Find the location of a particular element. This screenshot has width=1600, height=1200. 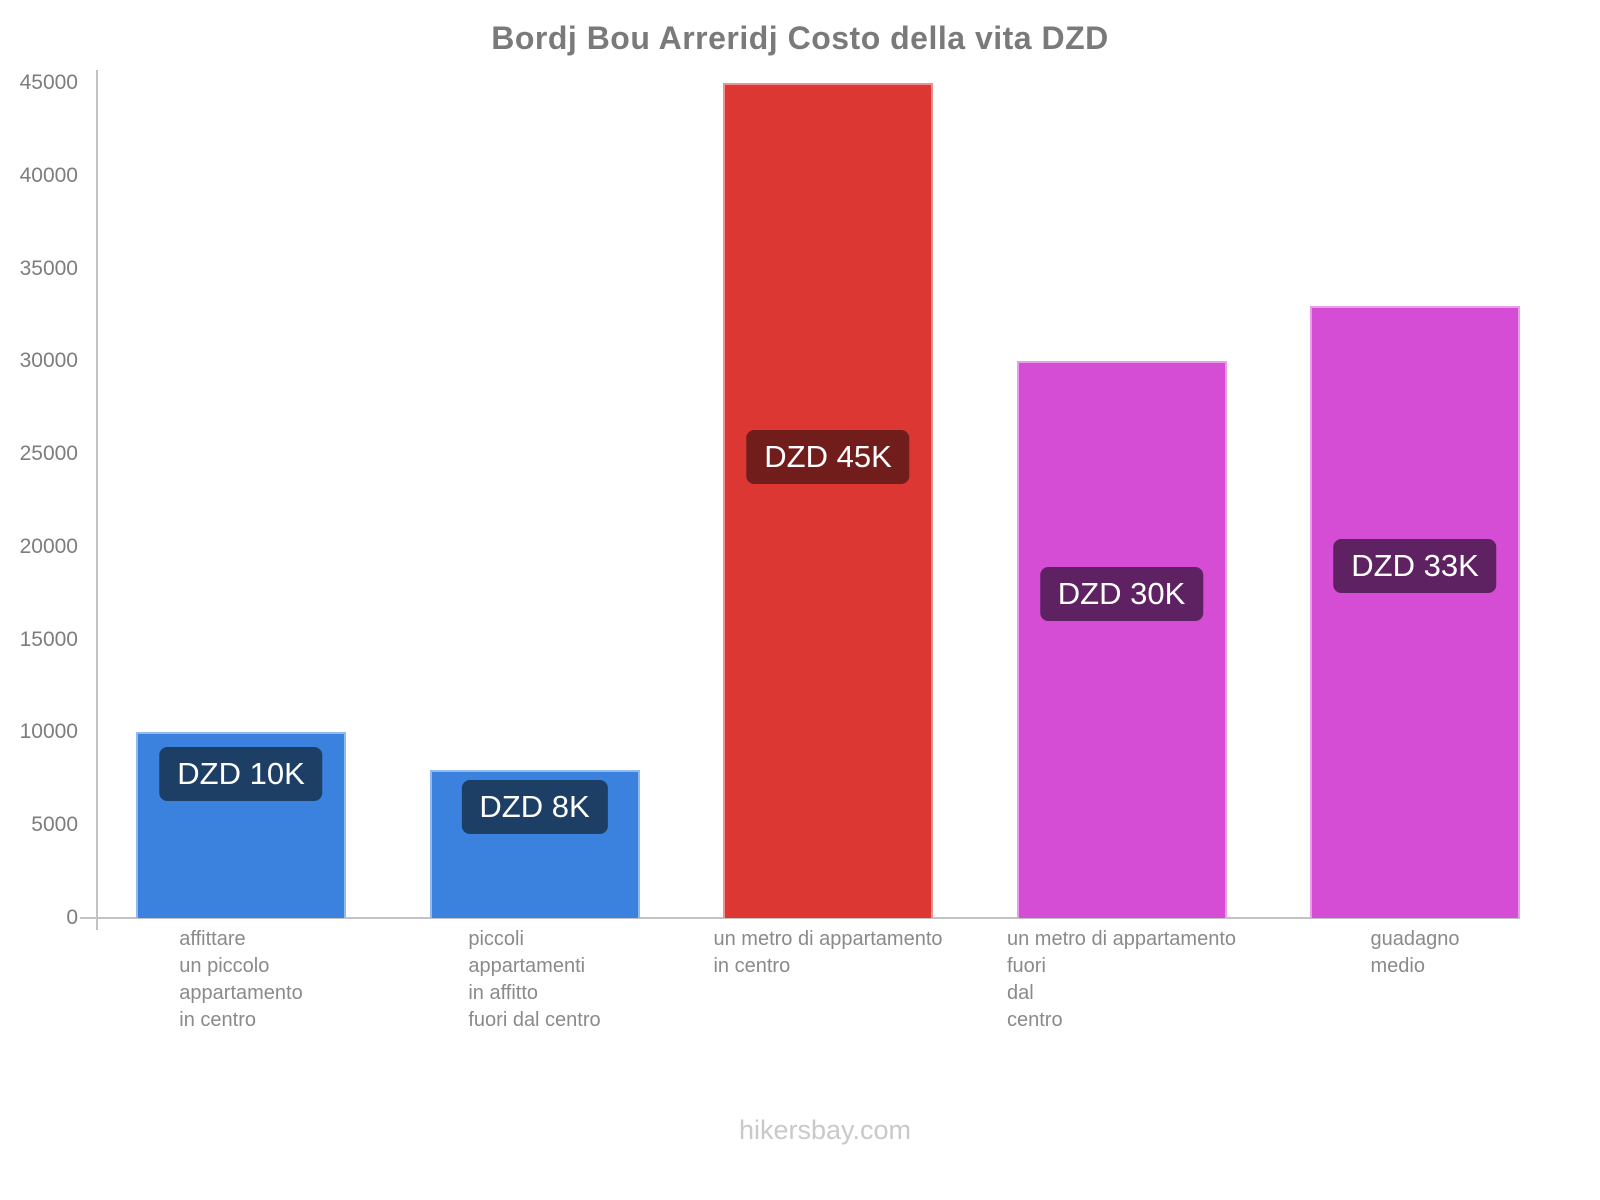

y-tick-label: 0 is located at coordinates (72, 917).